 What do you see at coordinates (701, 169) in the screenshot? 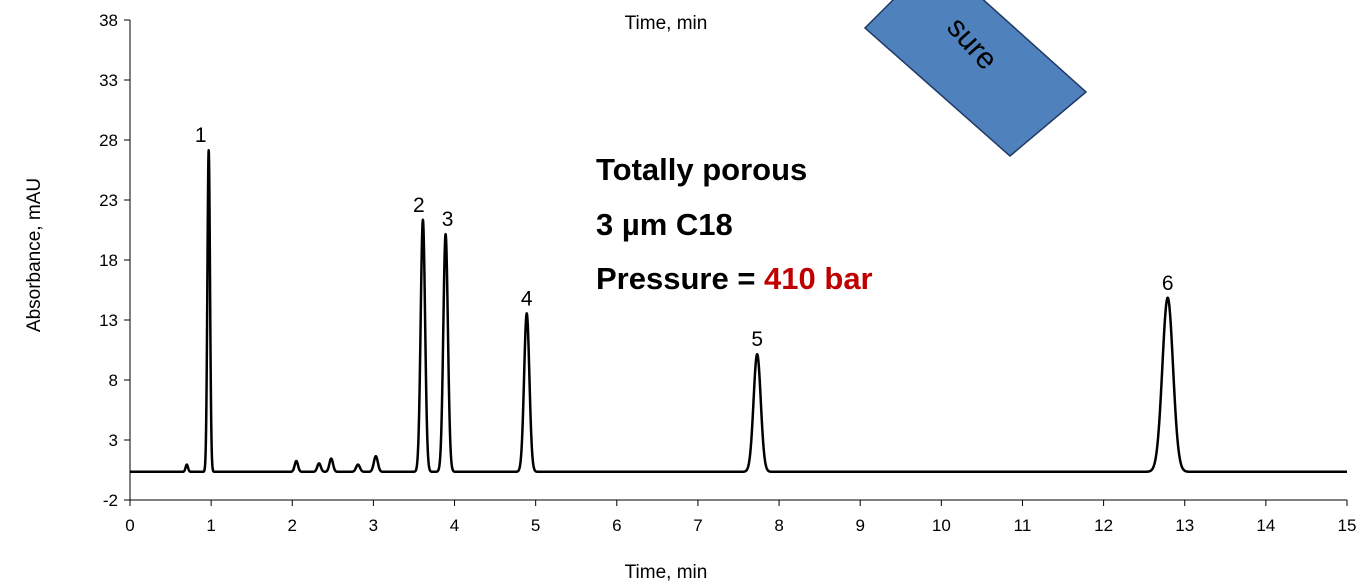
I see `annotation-line-1: Totally porous` at bounding box center [701, 169].